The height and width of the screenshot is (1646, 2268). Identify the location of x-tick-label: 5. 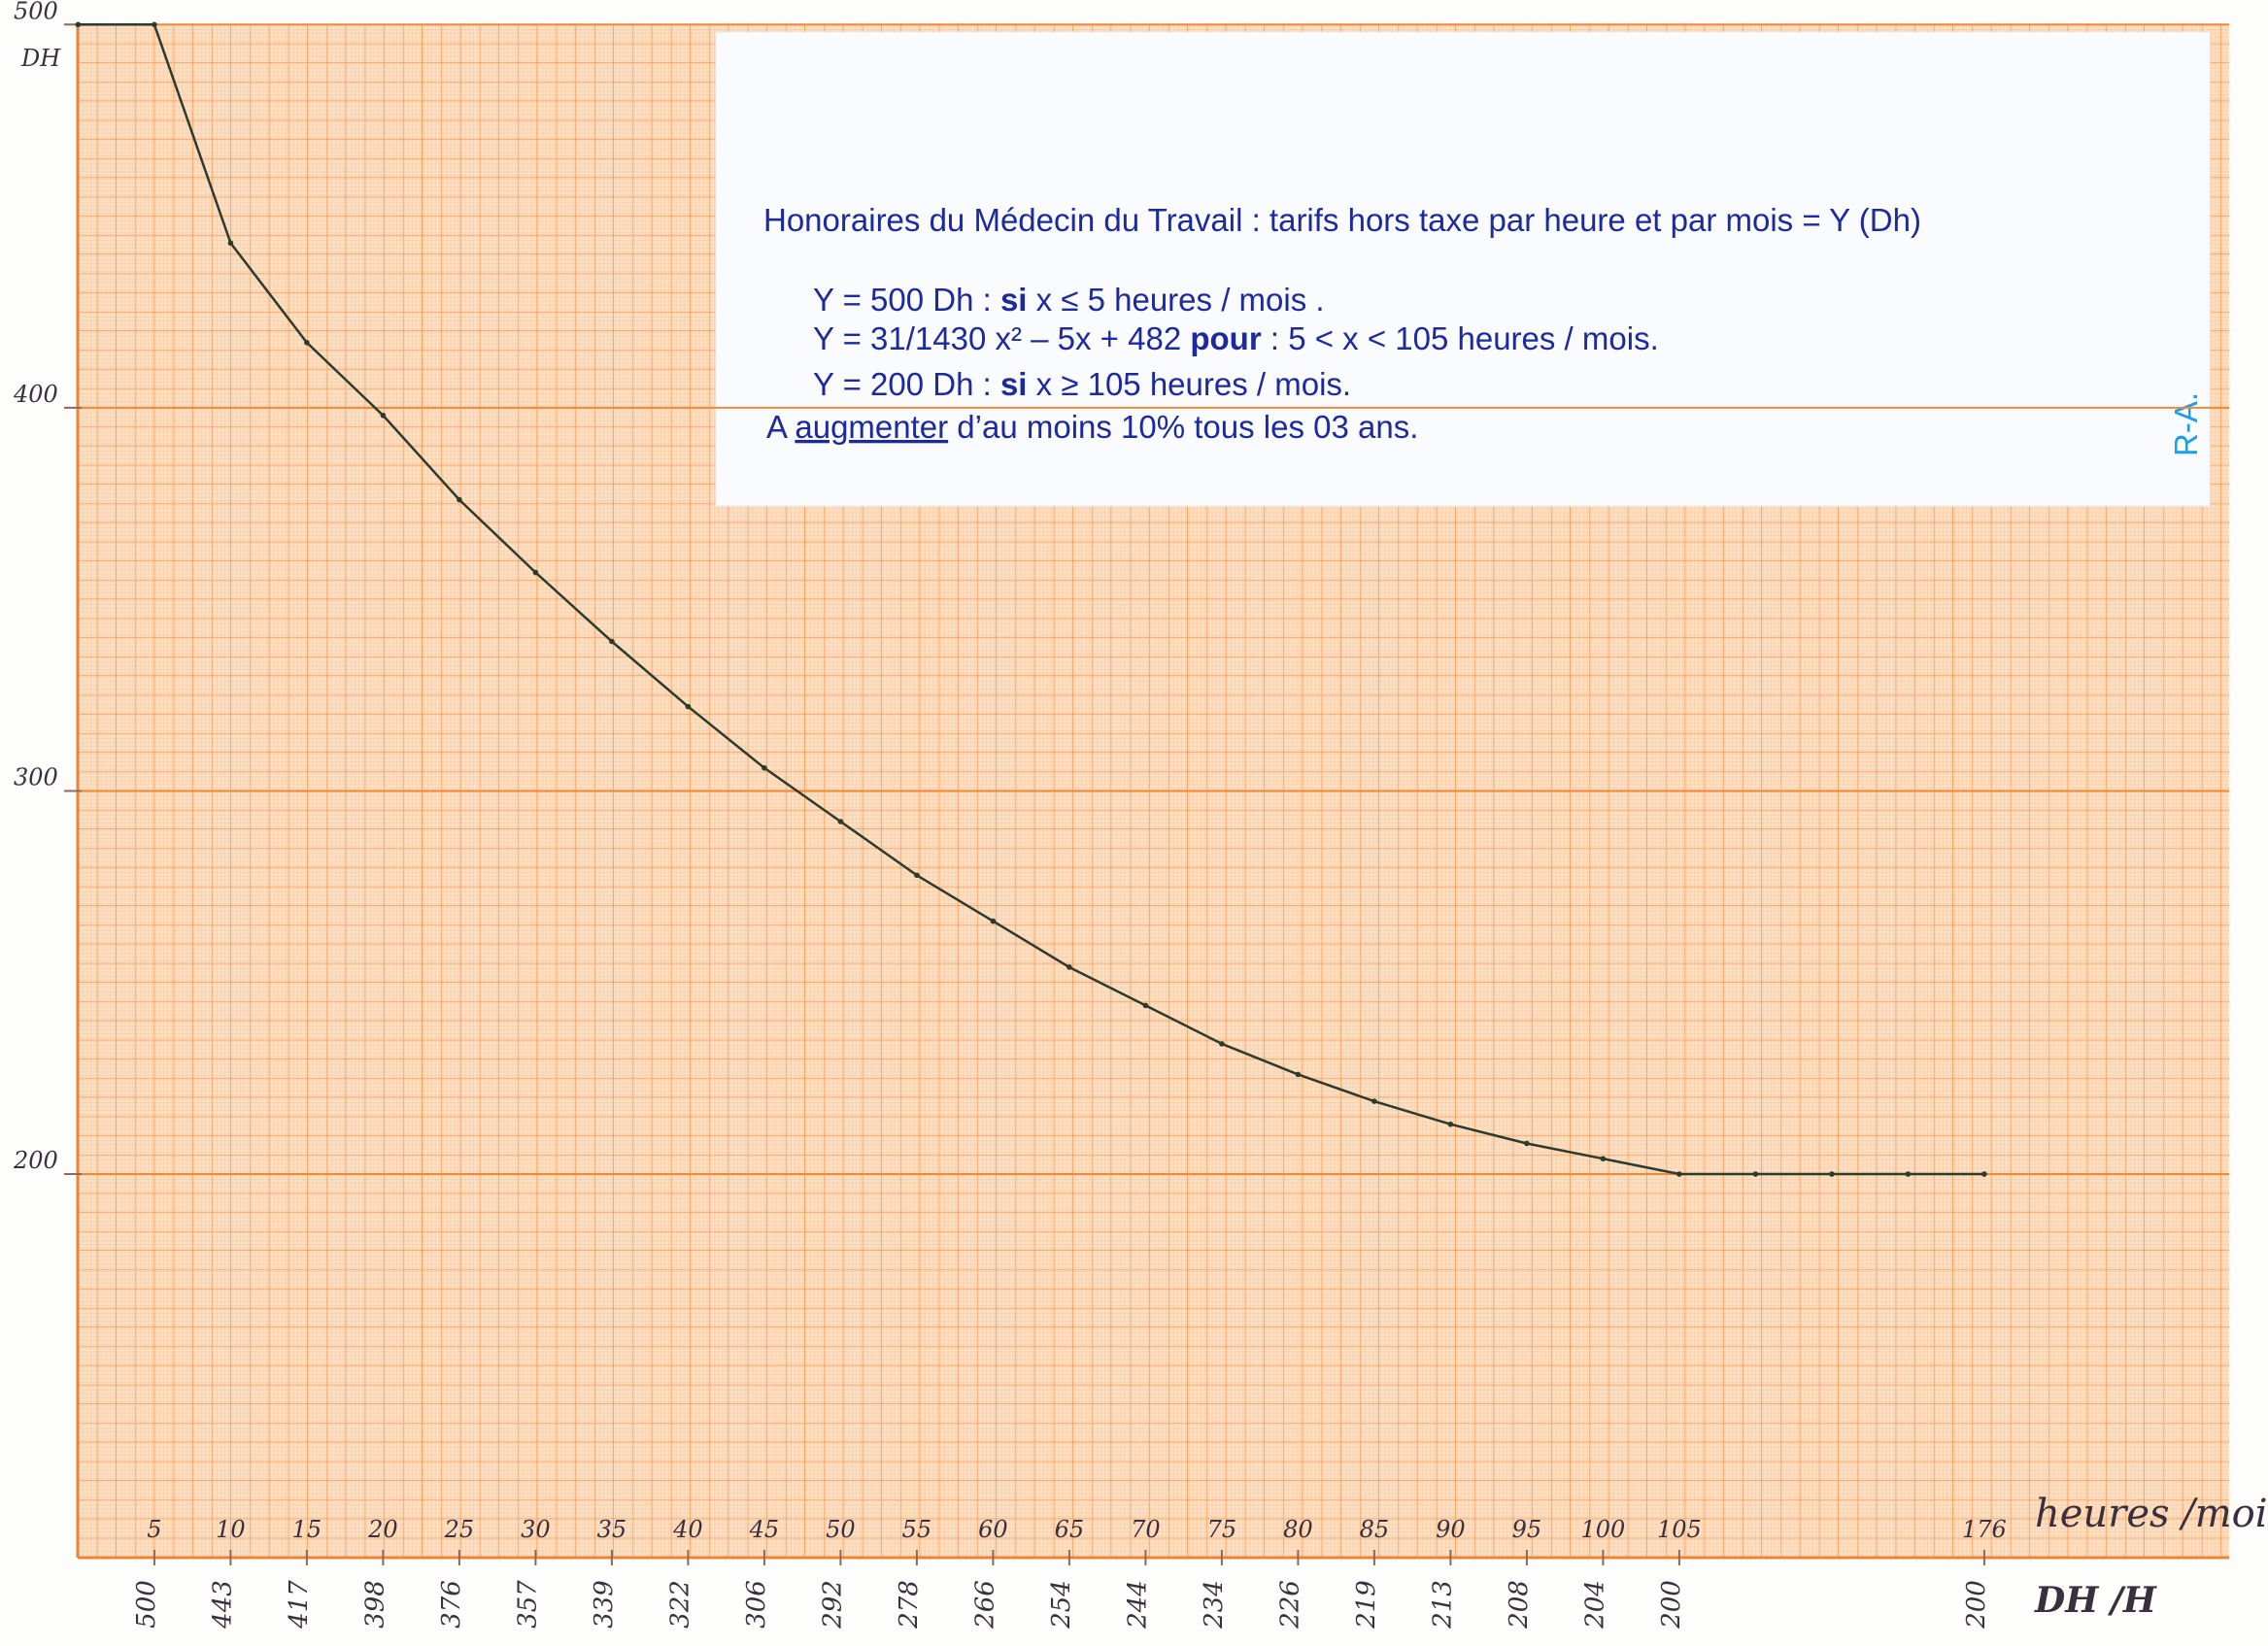
(154, 1529).